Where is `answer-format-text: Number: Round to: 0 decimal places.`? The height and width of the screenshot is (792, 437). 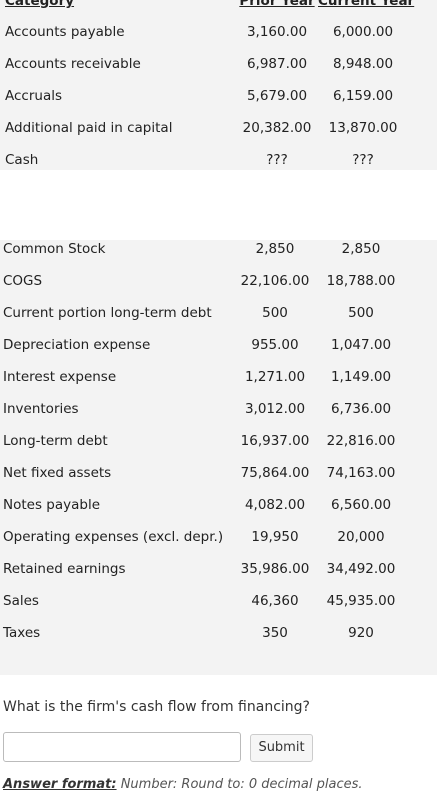 answer-format-text: Number: Round to: 0 decimal places. is located at coordinates (241, 784).